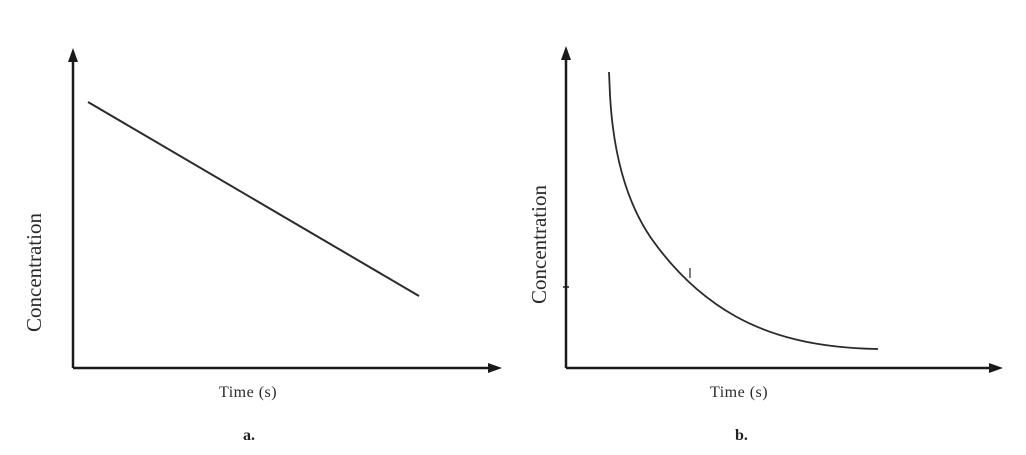 This screenshot has width=1026, height=455. Describe the element at coordinates (741, 435) in the screenshot. I see `panel-letter: b.` at that location.